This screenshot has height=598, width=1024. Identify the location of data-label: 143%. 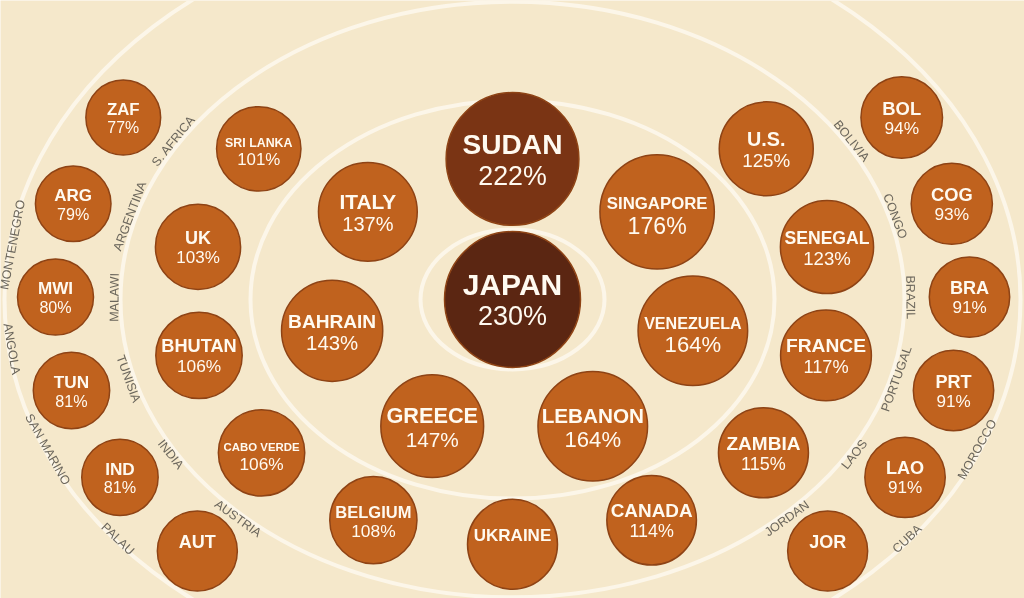
(332, 343).